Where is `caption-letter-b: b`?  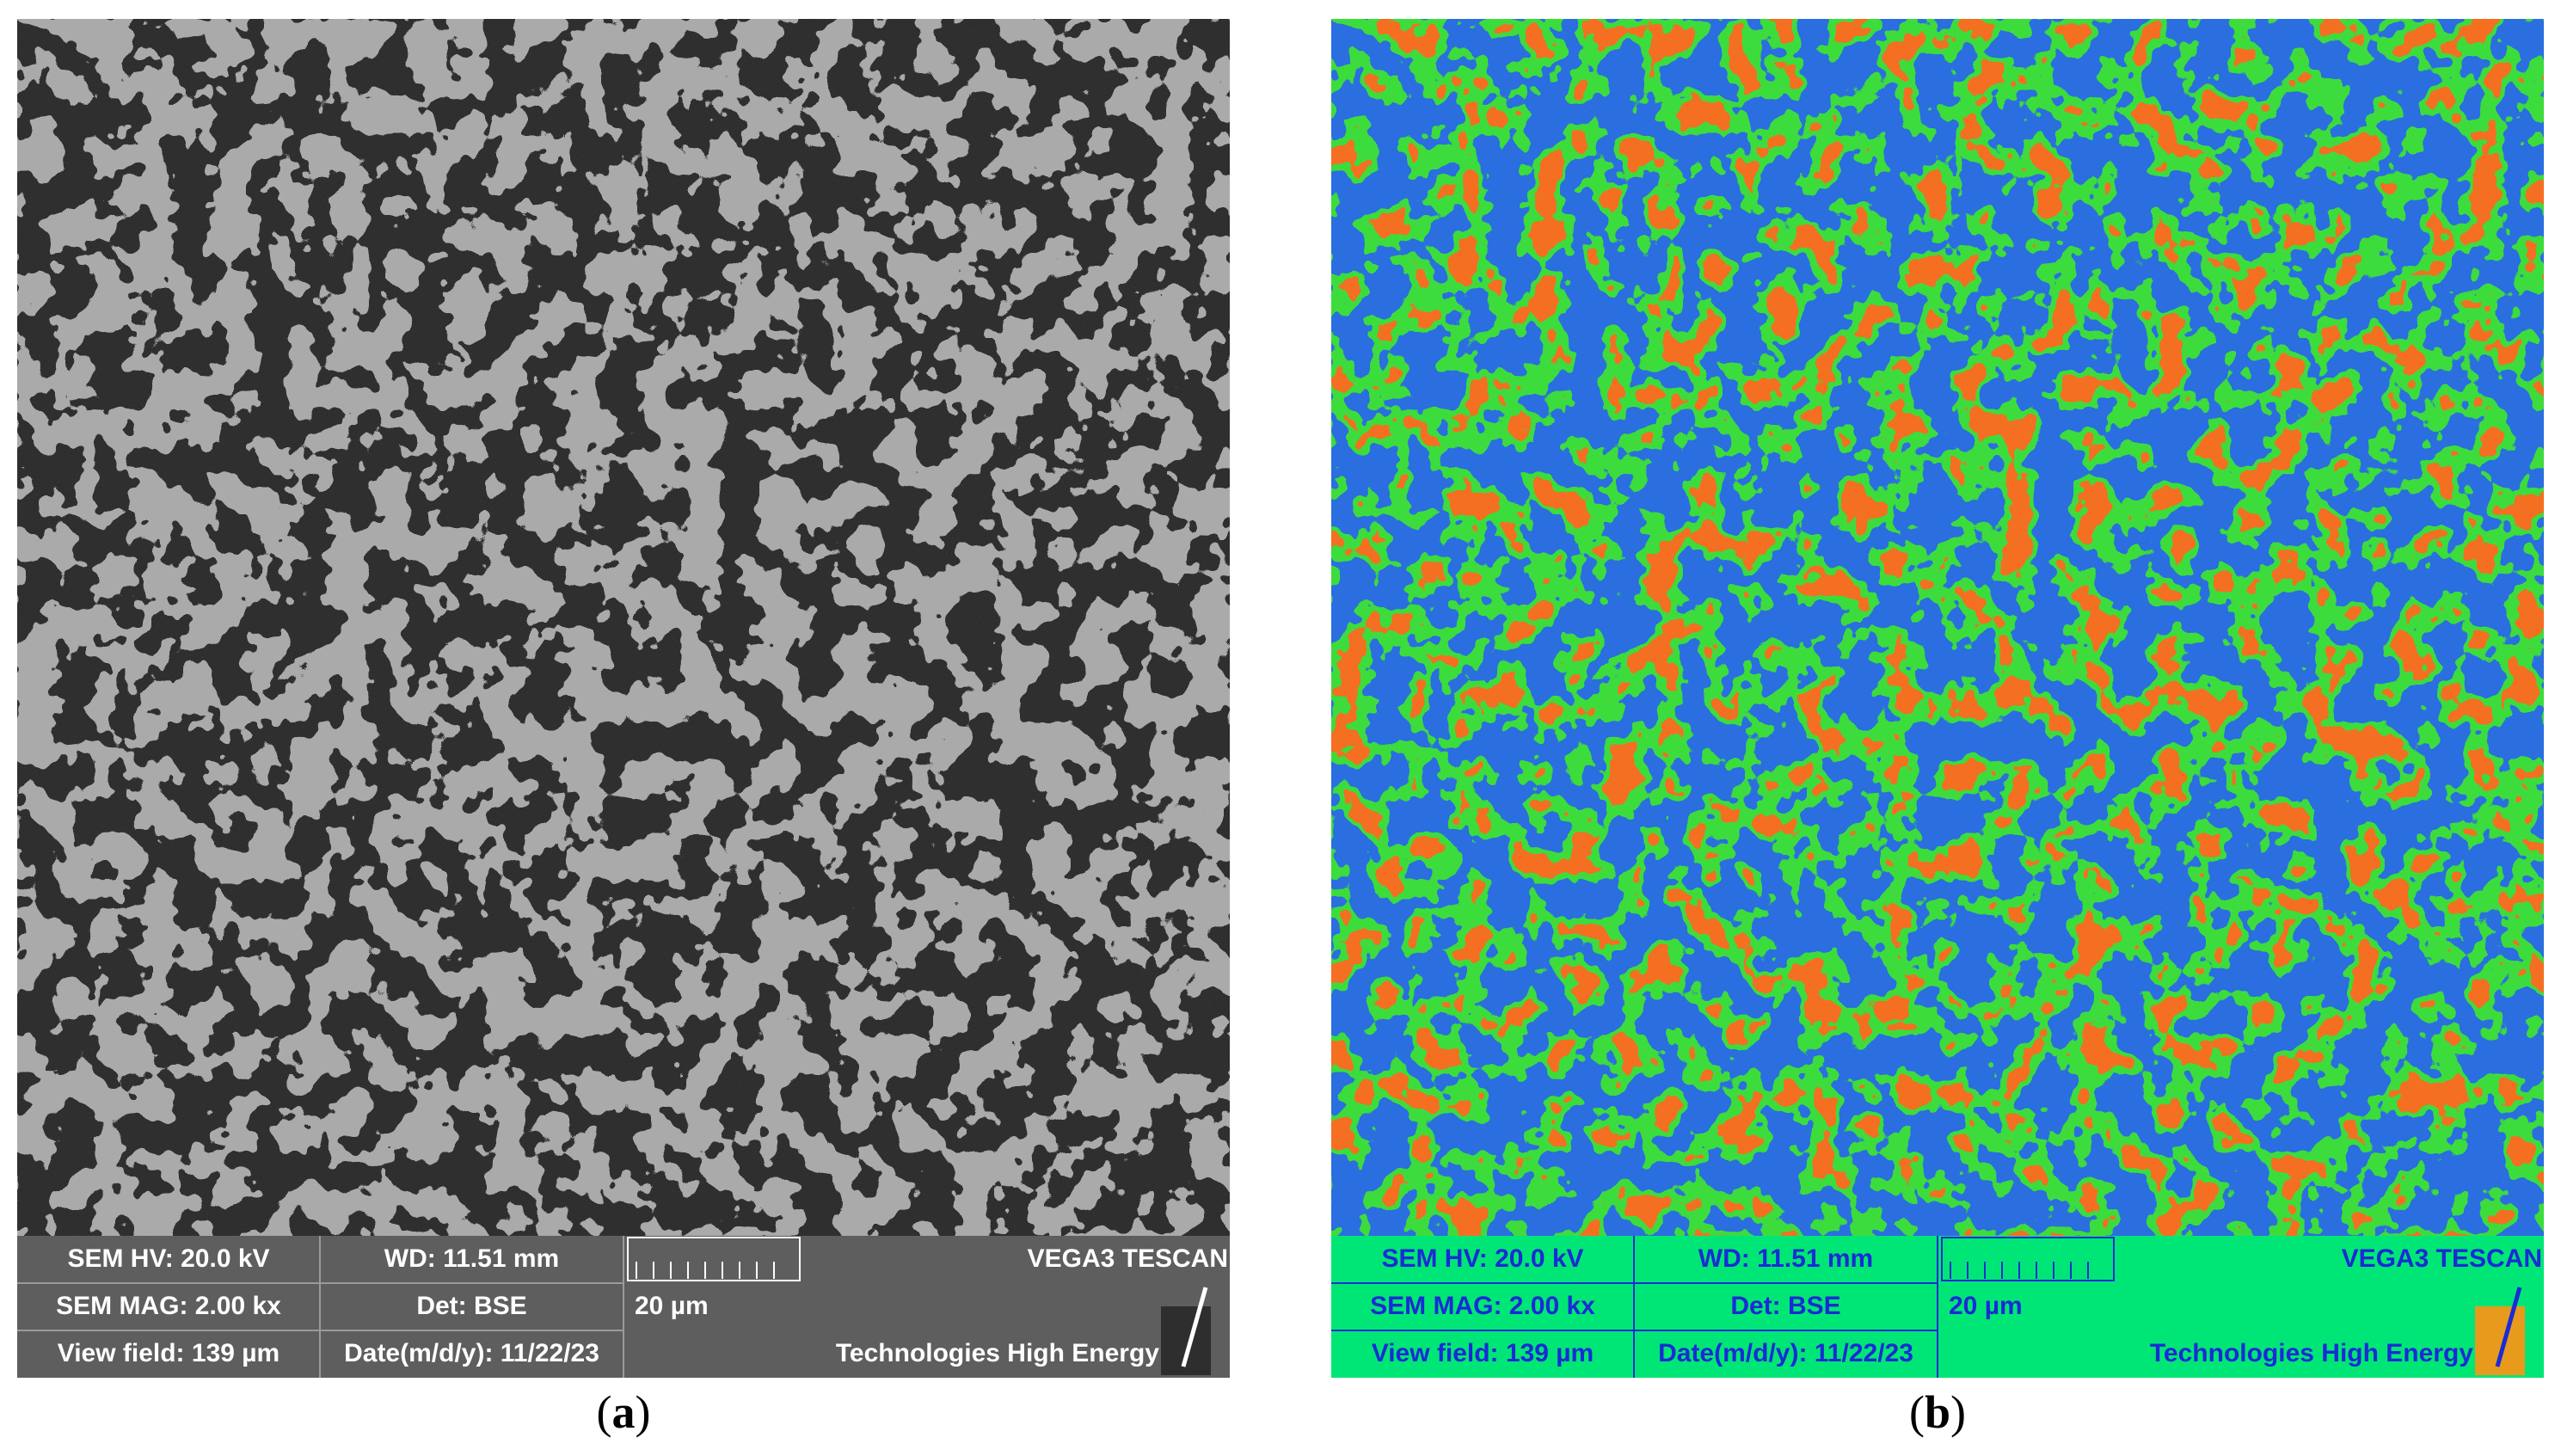 caption-letter-b: b is located at coordinates (1937, 1412).